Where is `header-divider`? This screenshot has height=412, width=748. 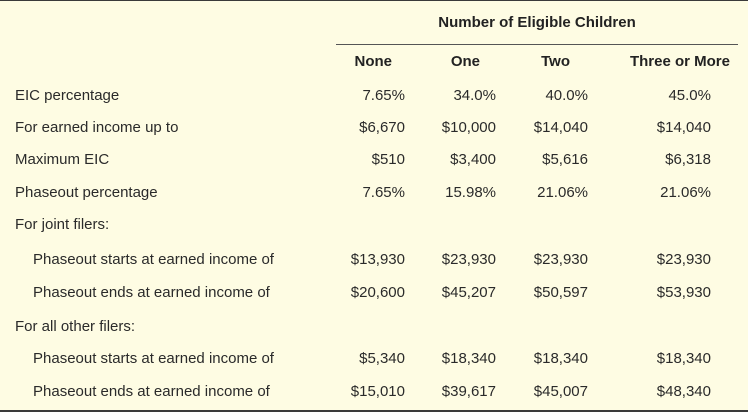
header-divider is located at coordinates (537, 44).